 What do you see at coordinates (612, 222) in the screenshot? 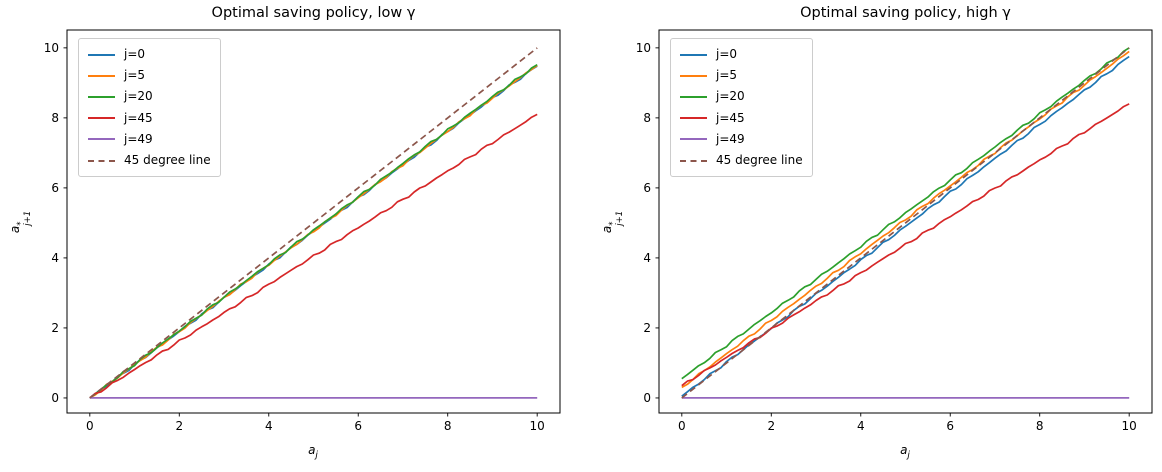
I see `right-y-axis-label: a * j+1` at bounding box center [612, 222].